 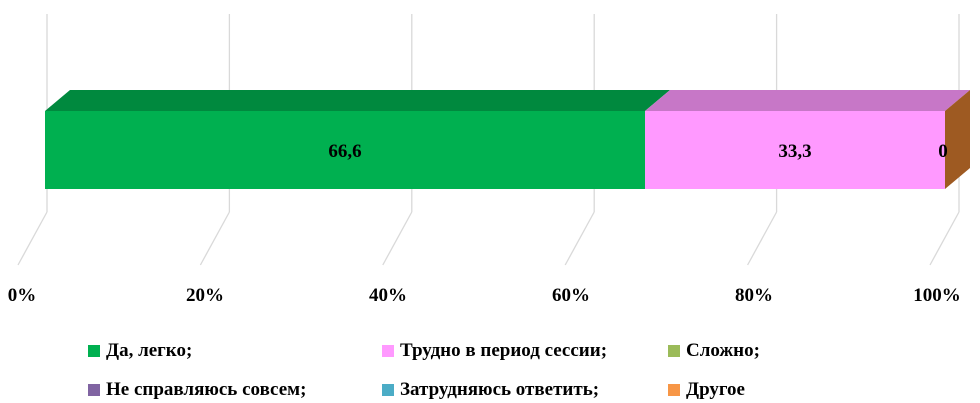 What do you see at coordinates (723, 350) in the screenshot?
I see `legend-label: Сложно;` at bounding box center [723, 350].